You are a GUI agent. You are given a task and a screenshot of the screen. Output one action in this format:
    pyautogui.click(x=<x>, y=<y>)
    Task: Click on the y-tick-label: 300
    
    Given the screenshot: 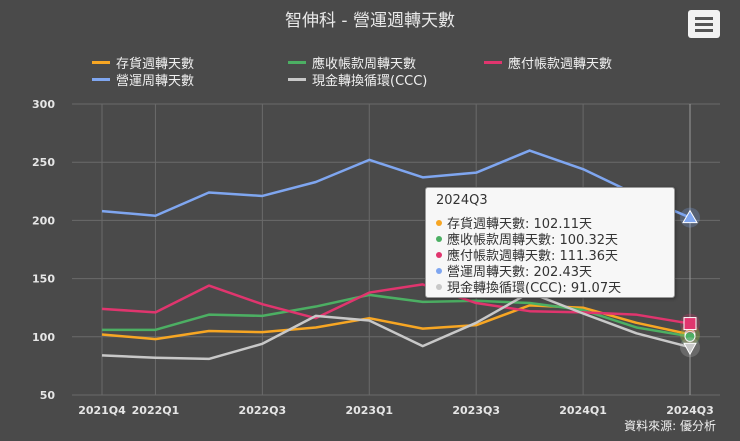 What is the action you would take?
    pyautogui.click(x=43, y=104)
    